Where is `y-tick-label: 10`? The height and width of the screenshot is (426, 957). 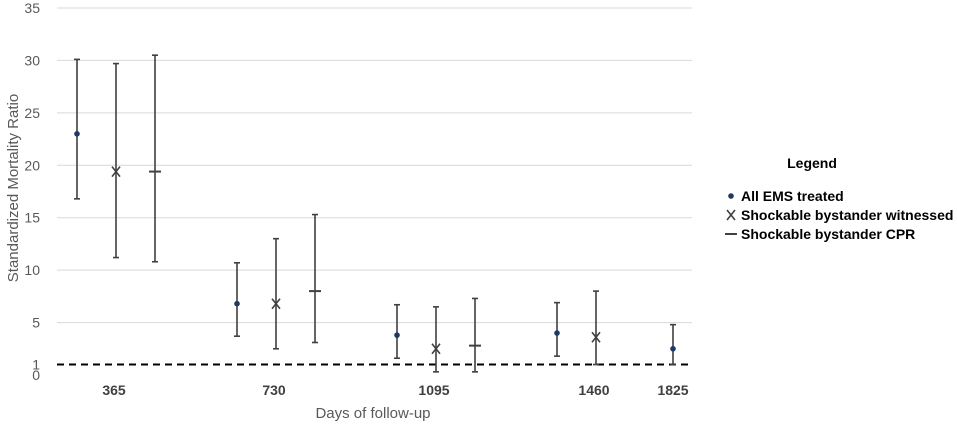
y-tick-label: 10 is located at coordinates (32, 270).